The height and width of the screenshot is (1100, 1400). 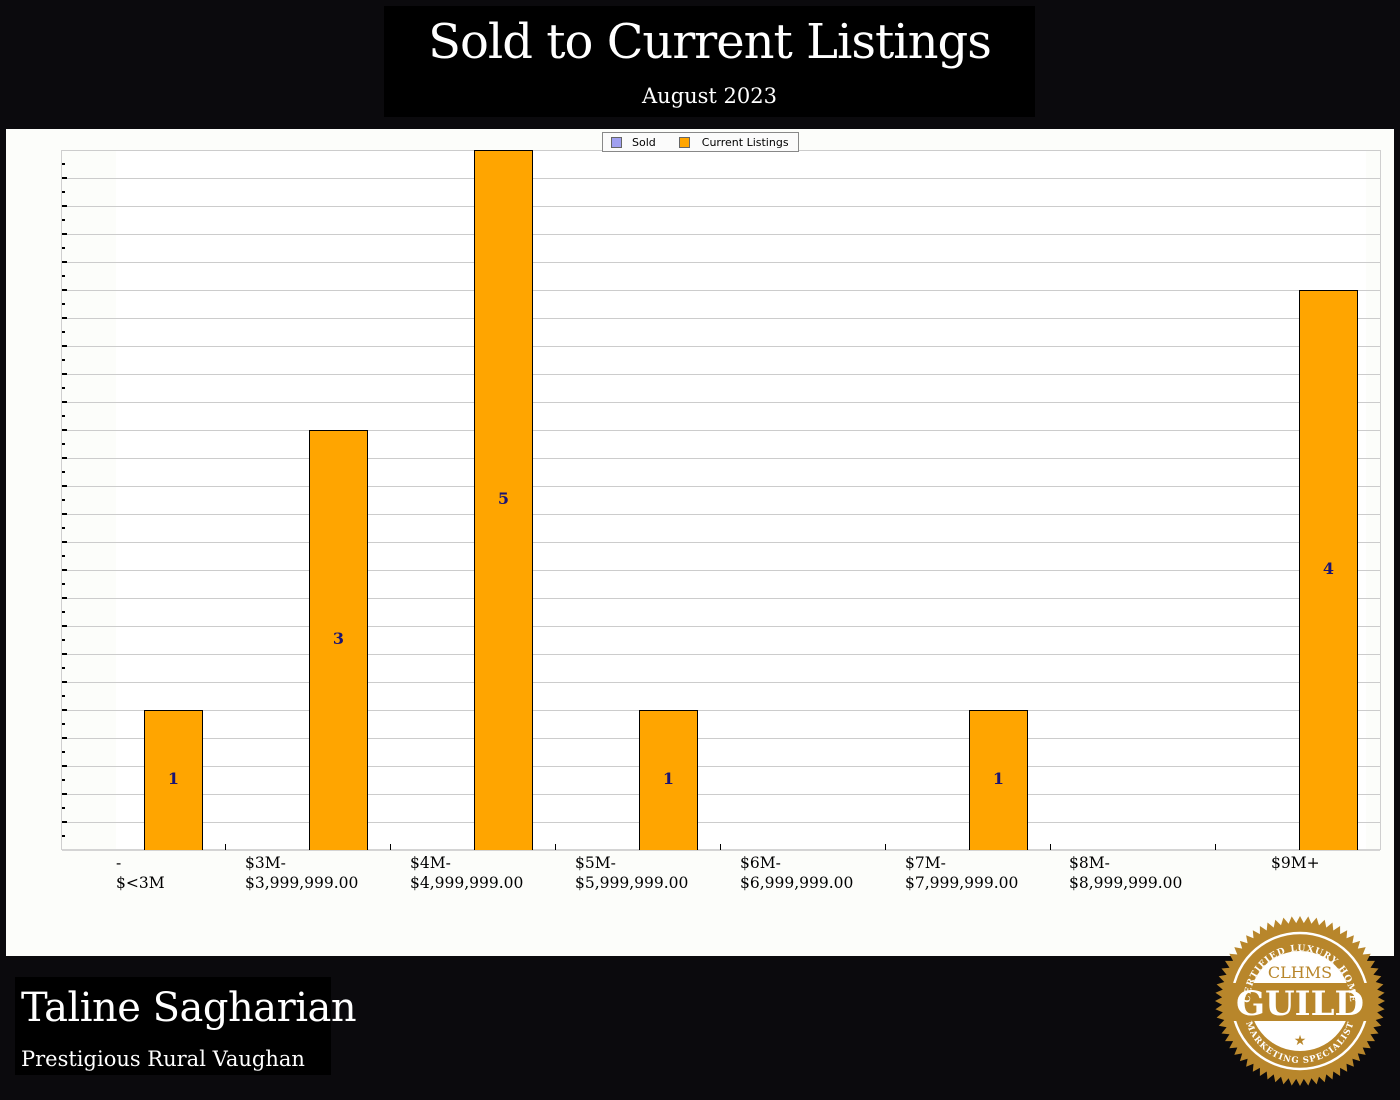 I want to click on x-axis-label: $5M- $5,999,999.00, so click(x=632, y=873).